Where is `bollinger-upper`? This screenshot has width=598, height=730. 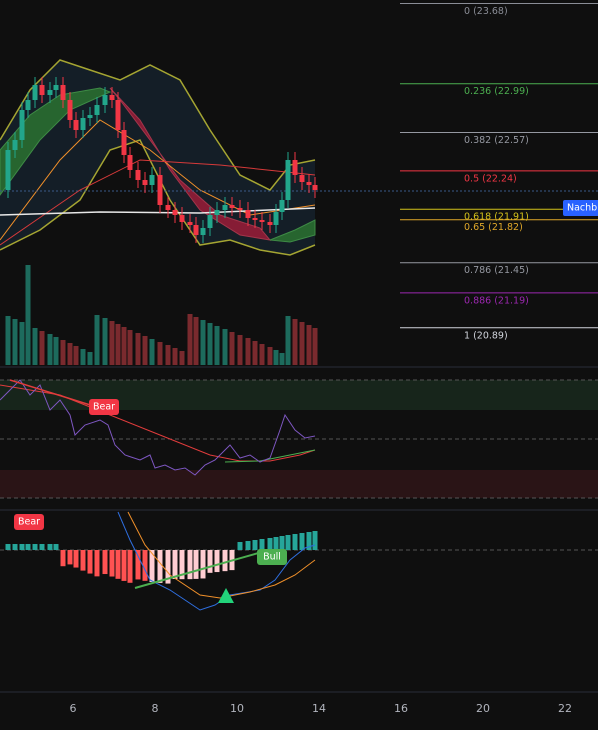
bollinger-upper is located at coordinates (158, 125).